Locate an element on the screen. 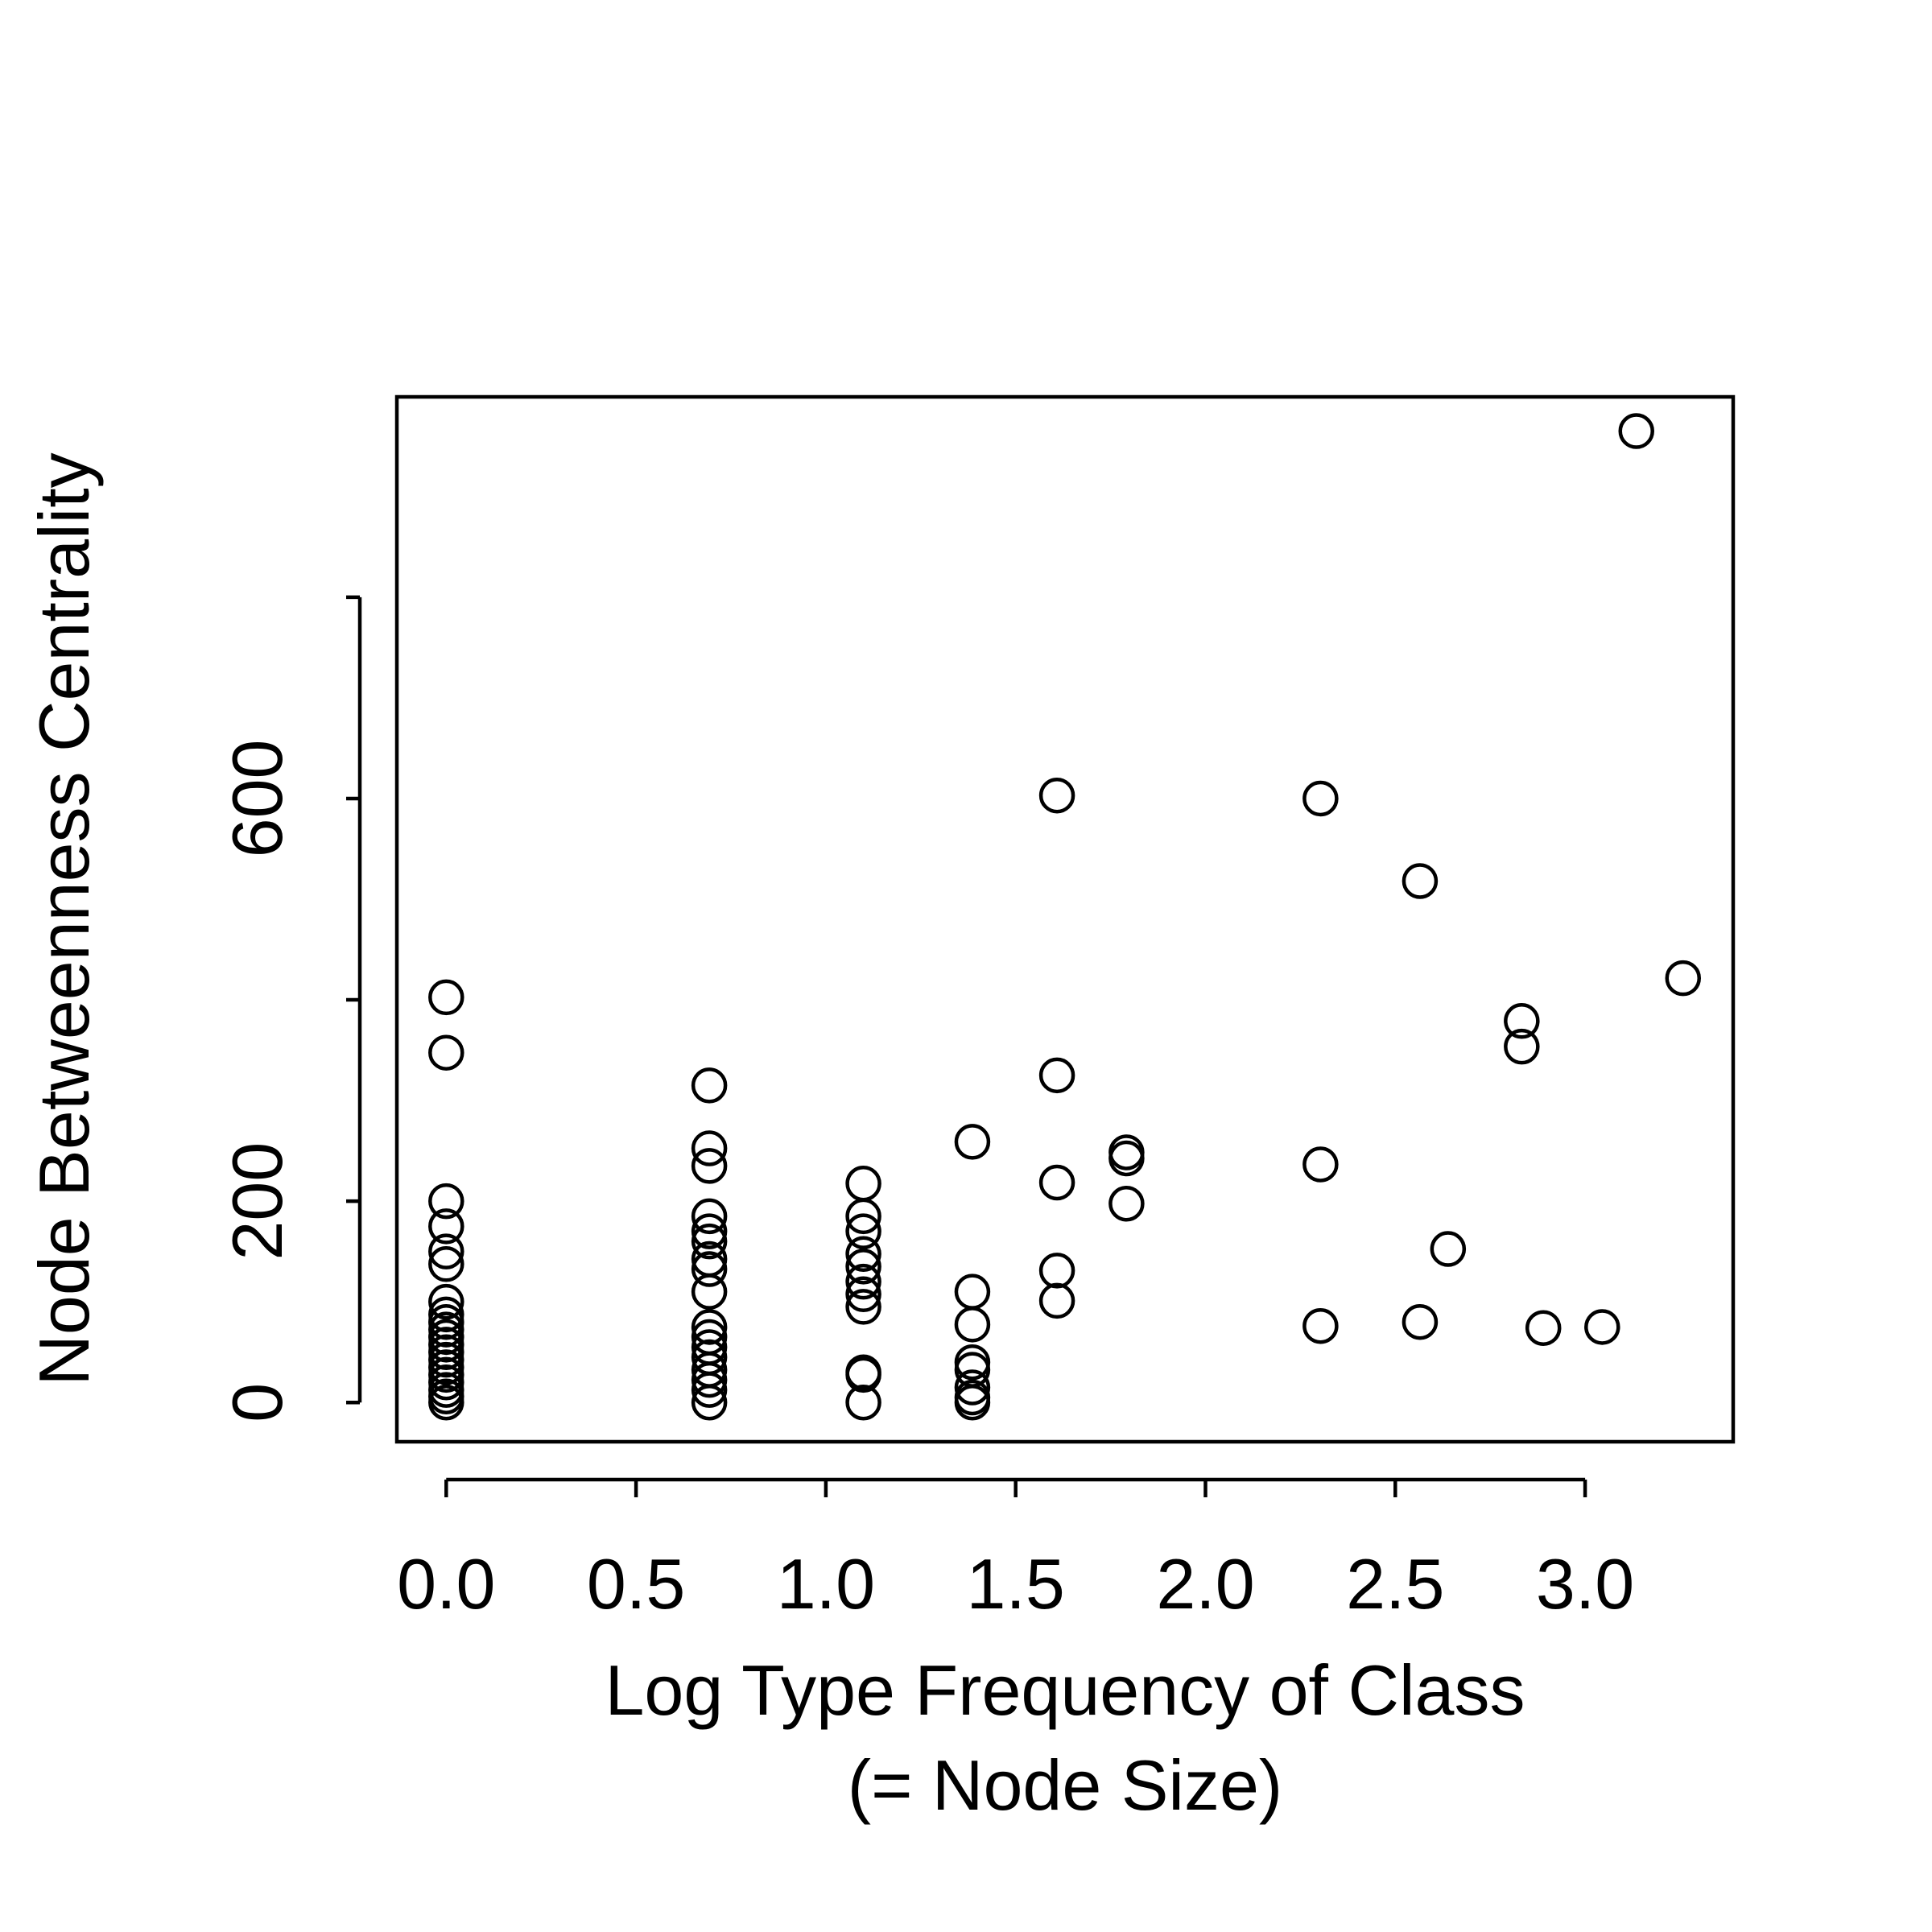 The height and width of the screenshot is (1932, 1932). x-tick-label: 2.5 is located at coordinates (1395, 1584).